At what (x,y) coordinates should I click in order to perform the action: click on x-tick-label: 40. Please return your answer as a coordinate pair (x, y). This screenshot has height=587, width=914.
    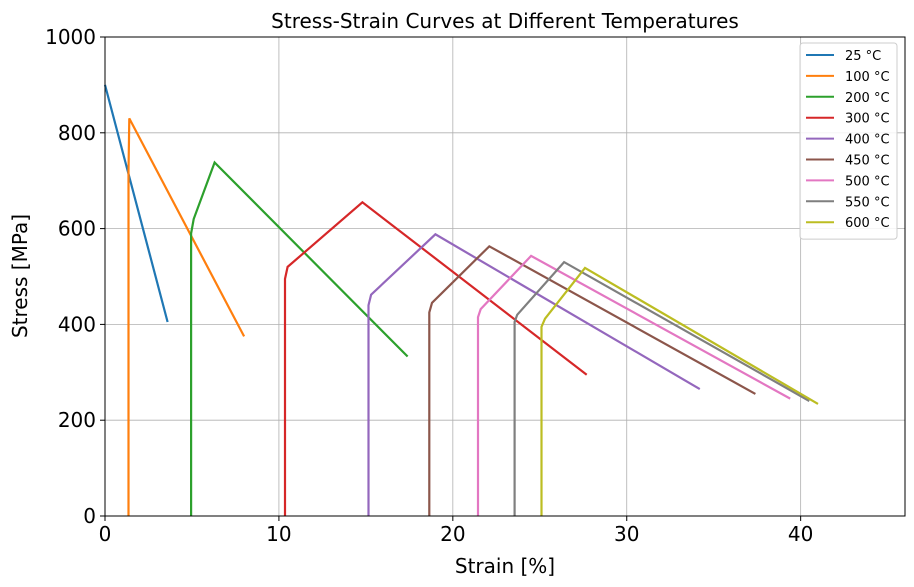
    Looking at the image, I should click on (800, 534).